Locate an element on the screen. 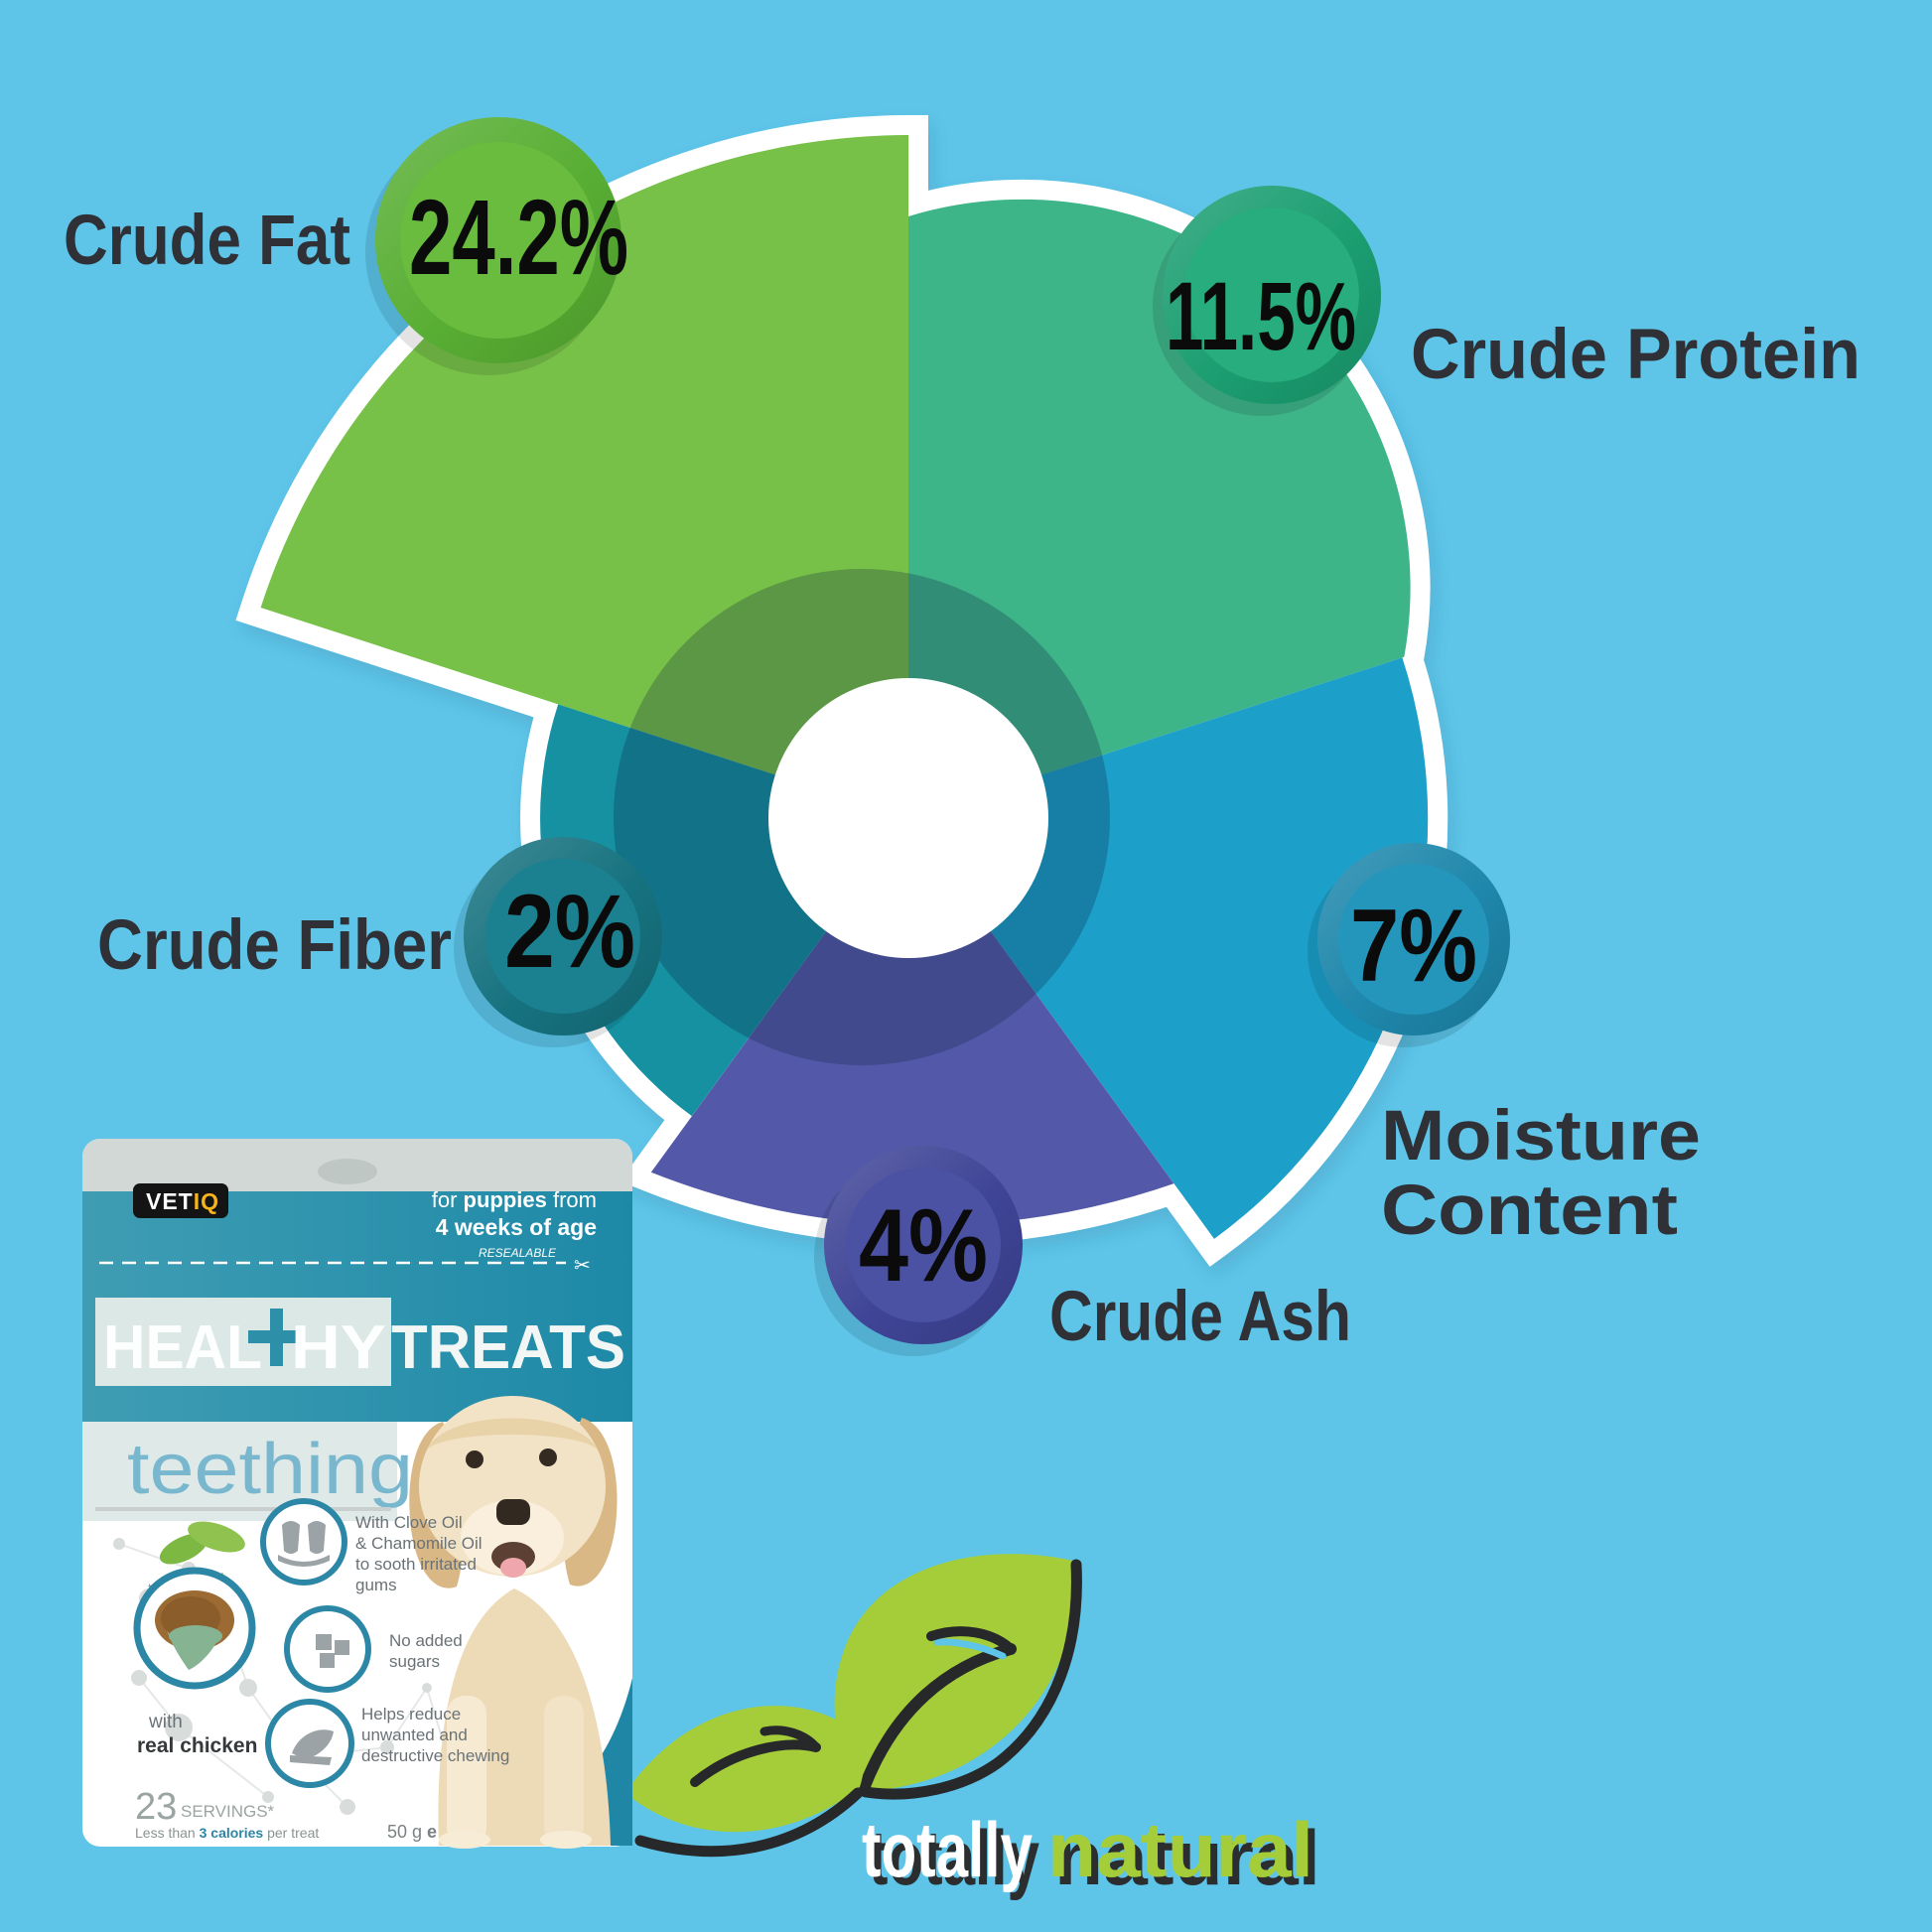  svg-text: VETIQ is located at coordinates (182, 1201).